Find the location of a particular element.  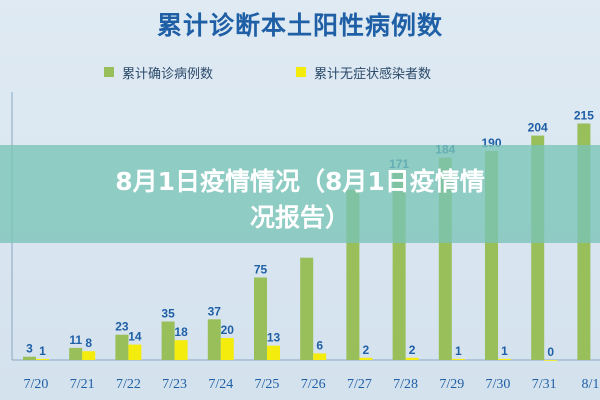

legend-item-confirmed: 累计确诊病例数 is located at coordinates (158, 72).